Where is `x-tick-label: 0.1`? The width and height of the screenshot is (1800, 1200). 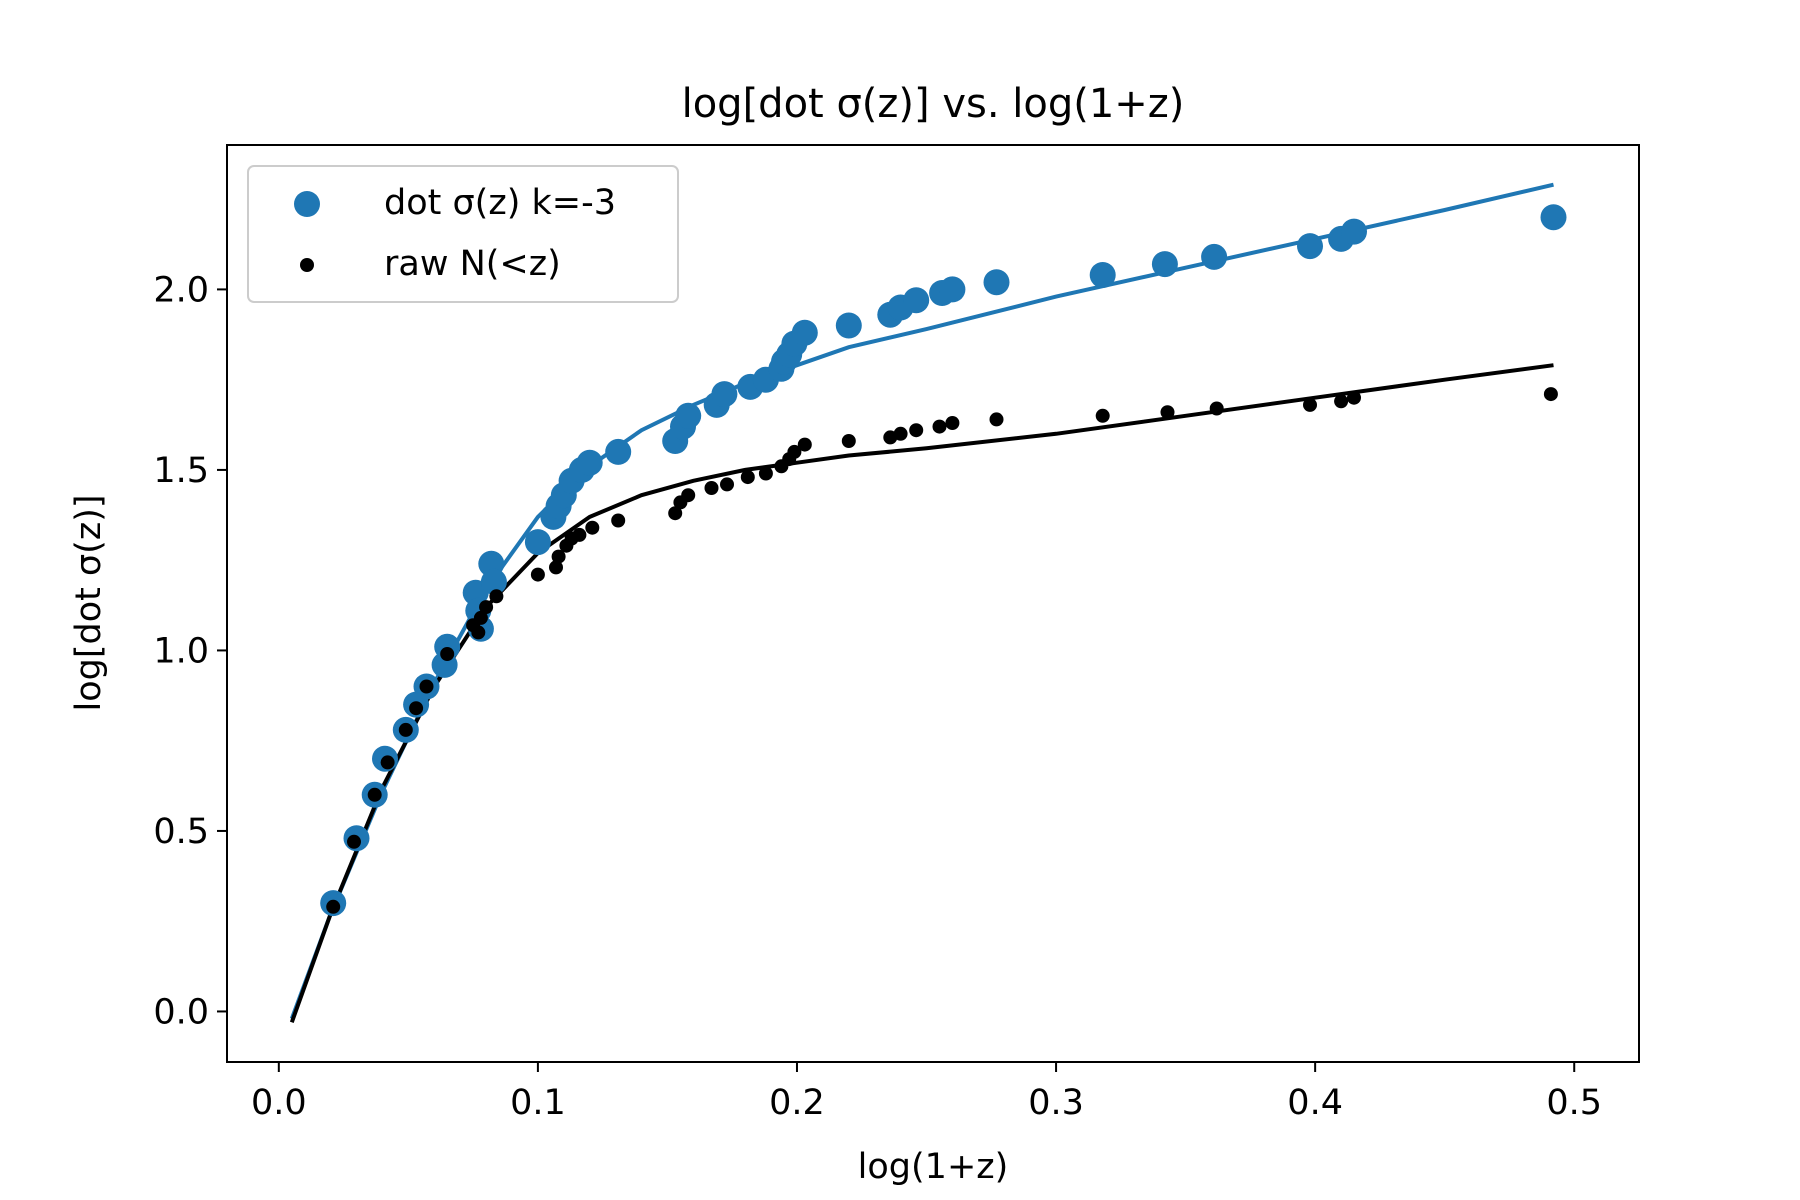
x-tick-label: 0.1 is located at coordinates (538, 1103).